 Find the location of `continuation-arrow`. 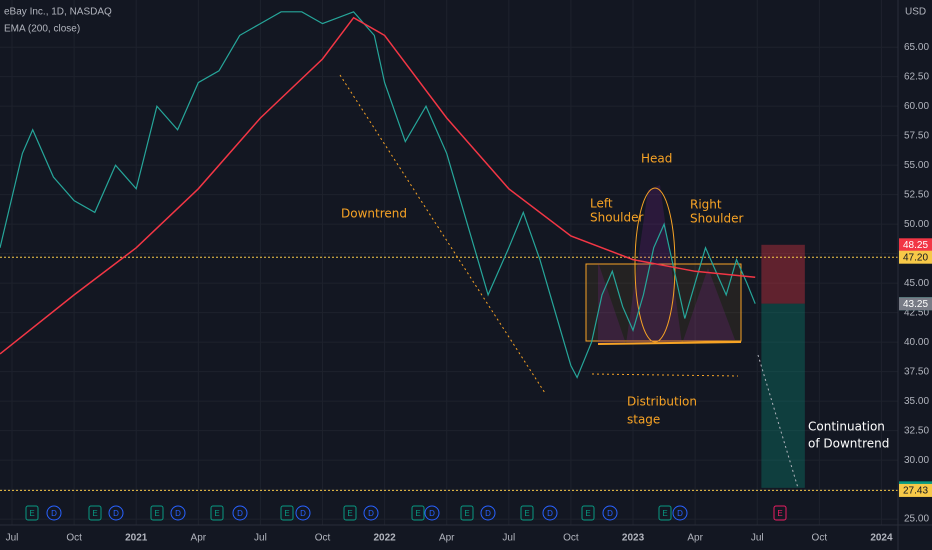

continuation-arrow is located at coordinates (778, 421).